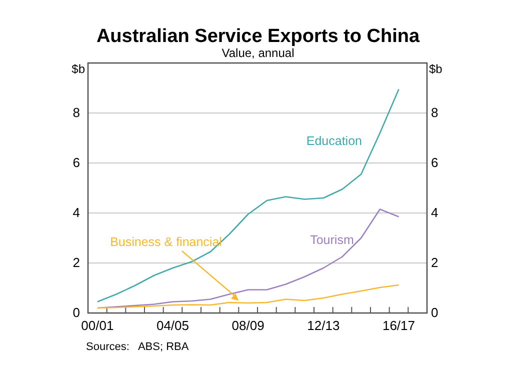  I want to click on line-series, so click(248, 296).